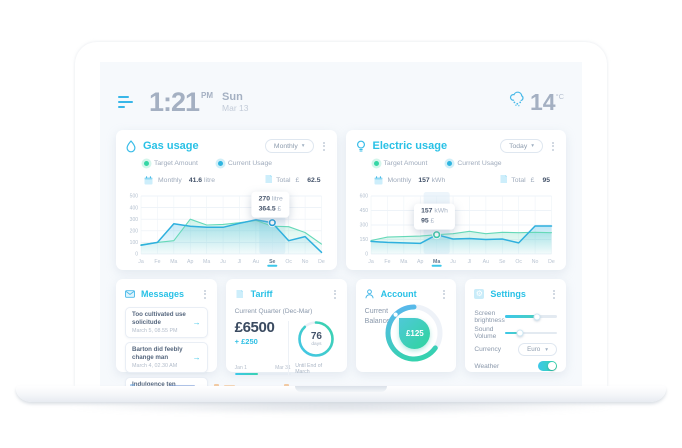 This screenshot has width=682, height=448. Describe the element at coordinates (171, 163) in the screenshot. I see `gas-legend-target: Target Amount` at that location.